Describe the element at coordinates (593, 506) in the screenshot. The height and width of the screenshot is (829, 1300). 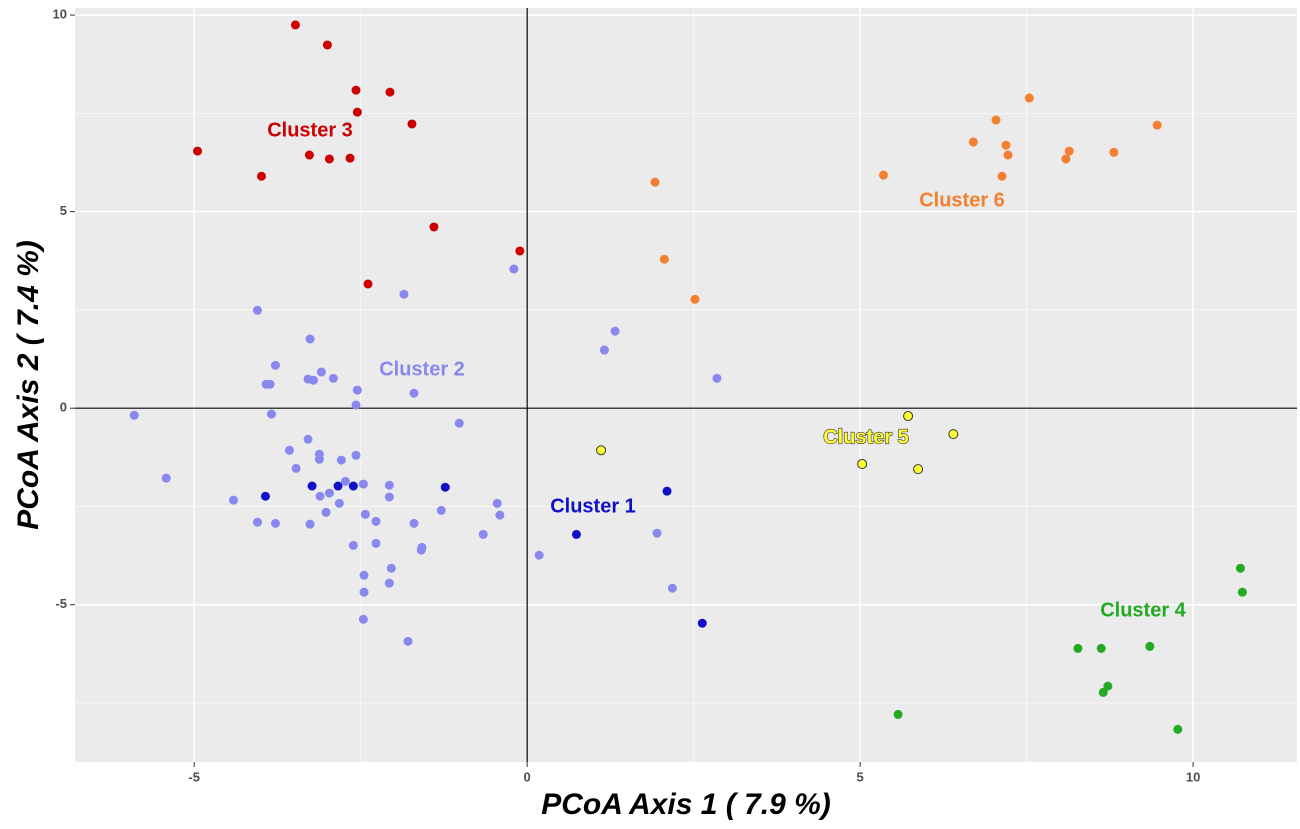
I see `cluster-label: Cluster 1` at that location.